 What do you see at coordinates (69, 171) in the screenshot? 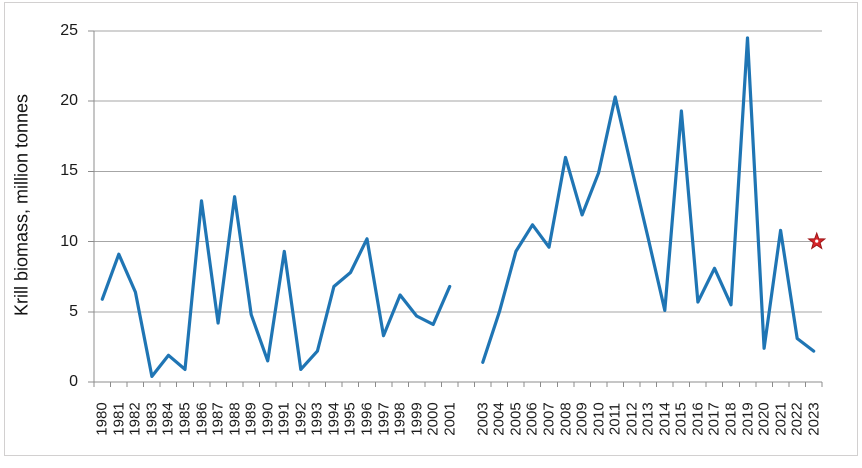
I see `y-tick-label-15: 15` at bounding box center [69, 171].